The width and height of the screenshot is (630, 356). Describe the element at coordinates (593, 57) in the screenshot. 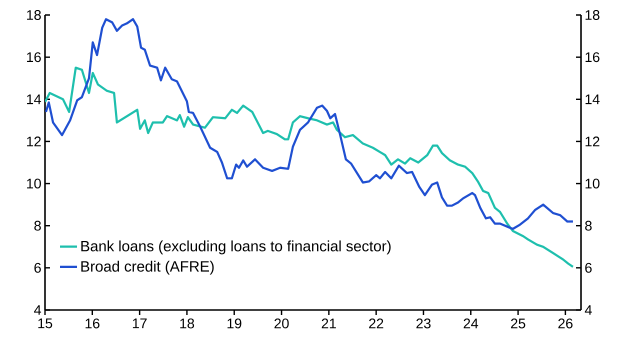

I see `y2-tick-label: 16` at that location.